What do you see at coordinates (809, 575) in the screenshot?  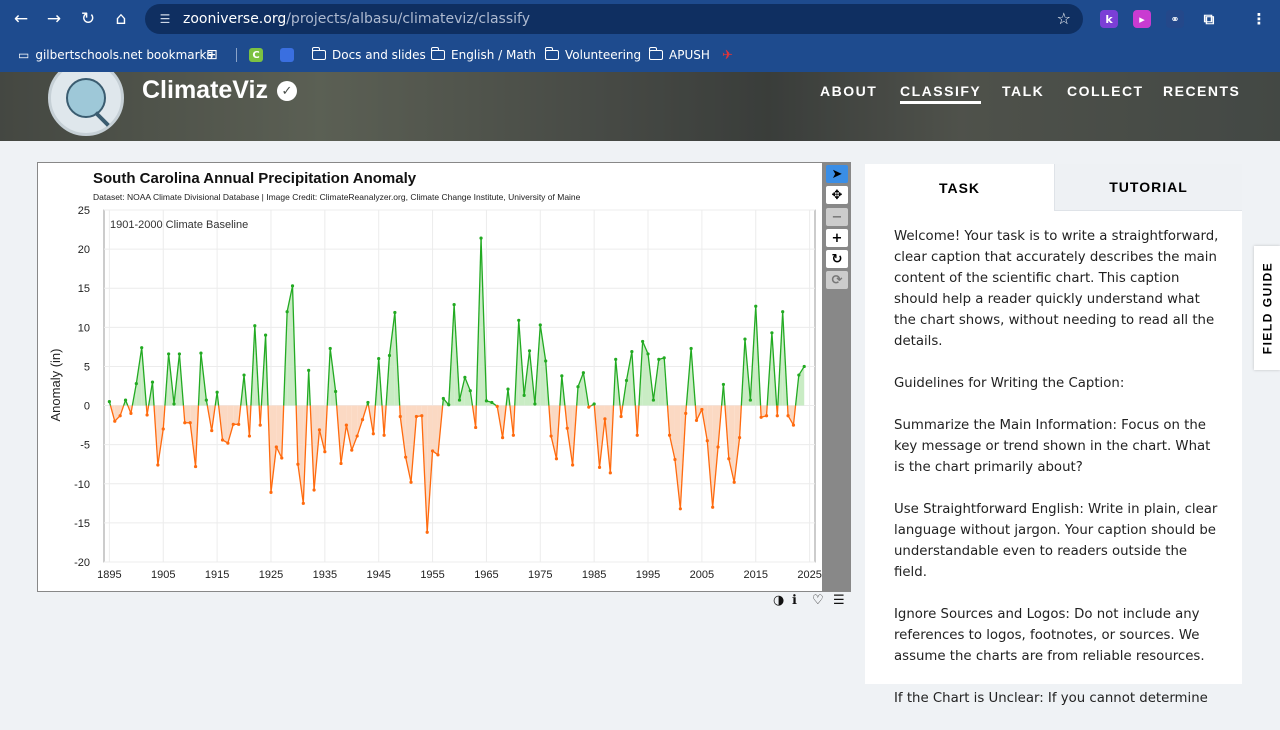 I see `x-tick-label: 2025` at bounding box center [809, 575].